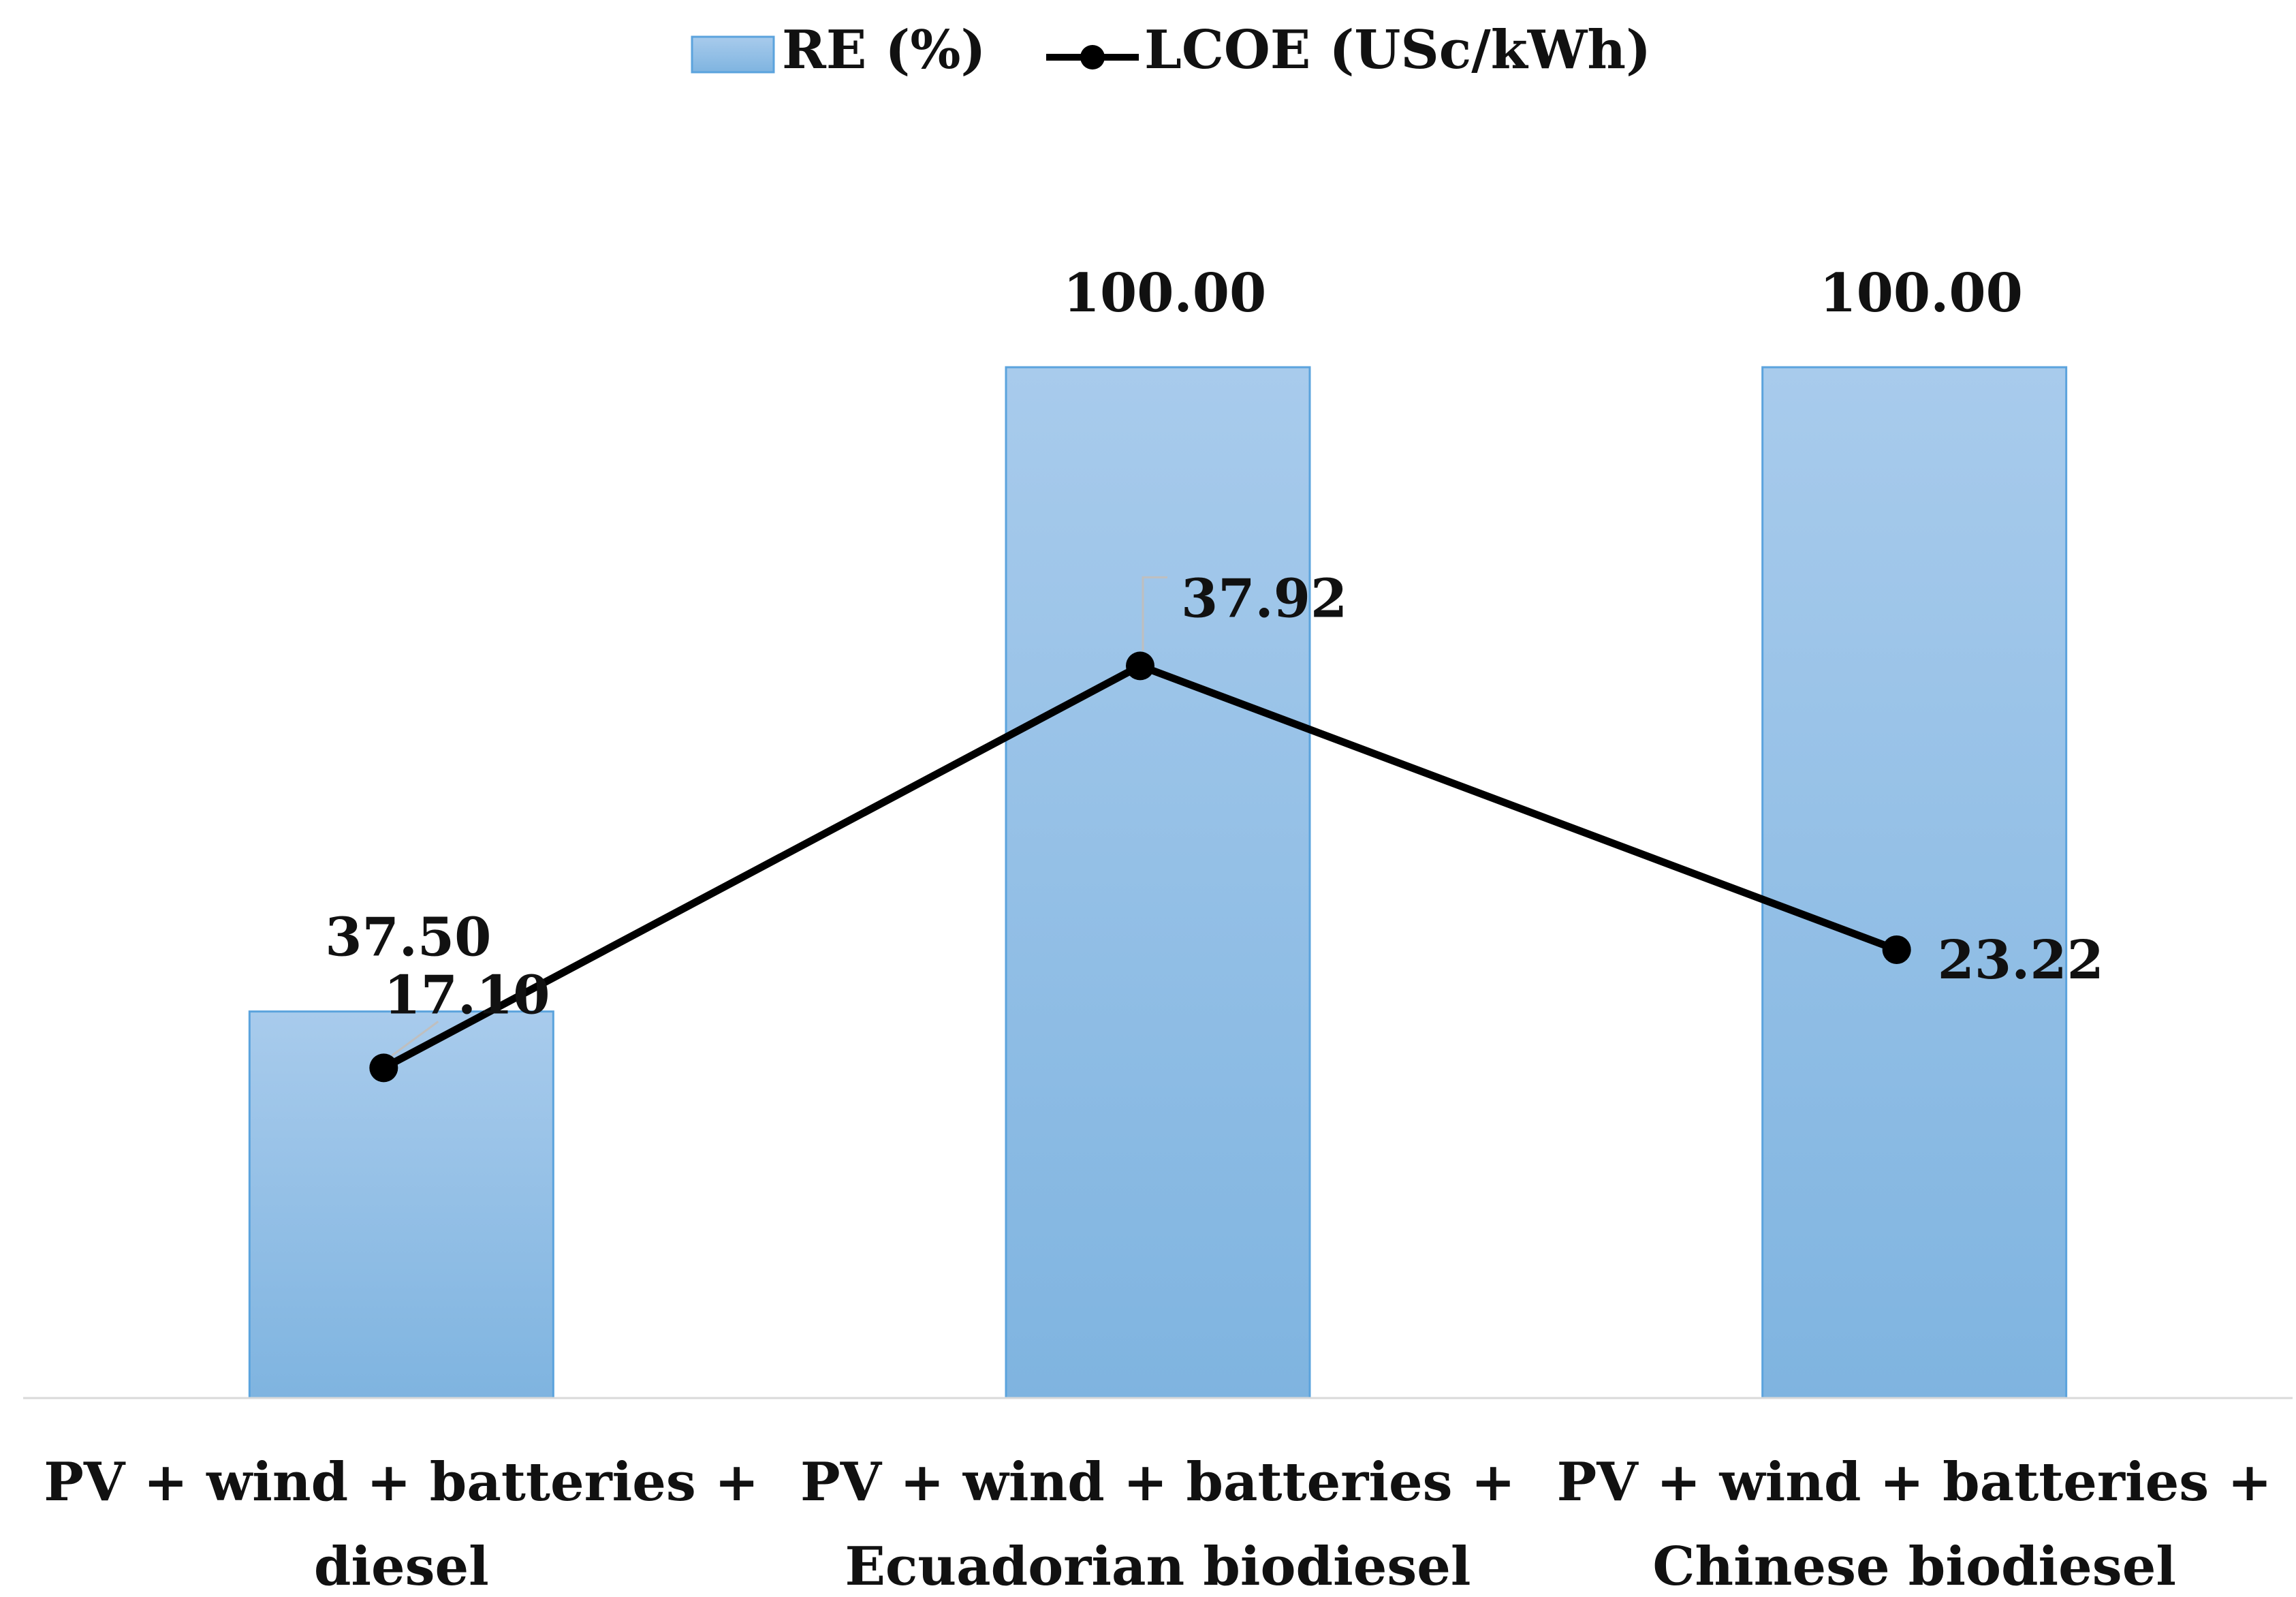 The image size is (2296, 1597). What do you see at coordinates (779, 816) in the screenshot?
I see `lcoe-label-leaders` at bounding box center [779, 816].